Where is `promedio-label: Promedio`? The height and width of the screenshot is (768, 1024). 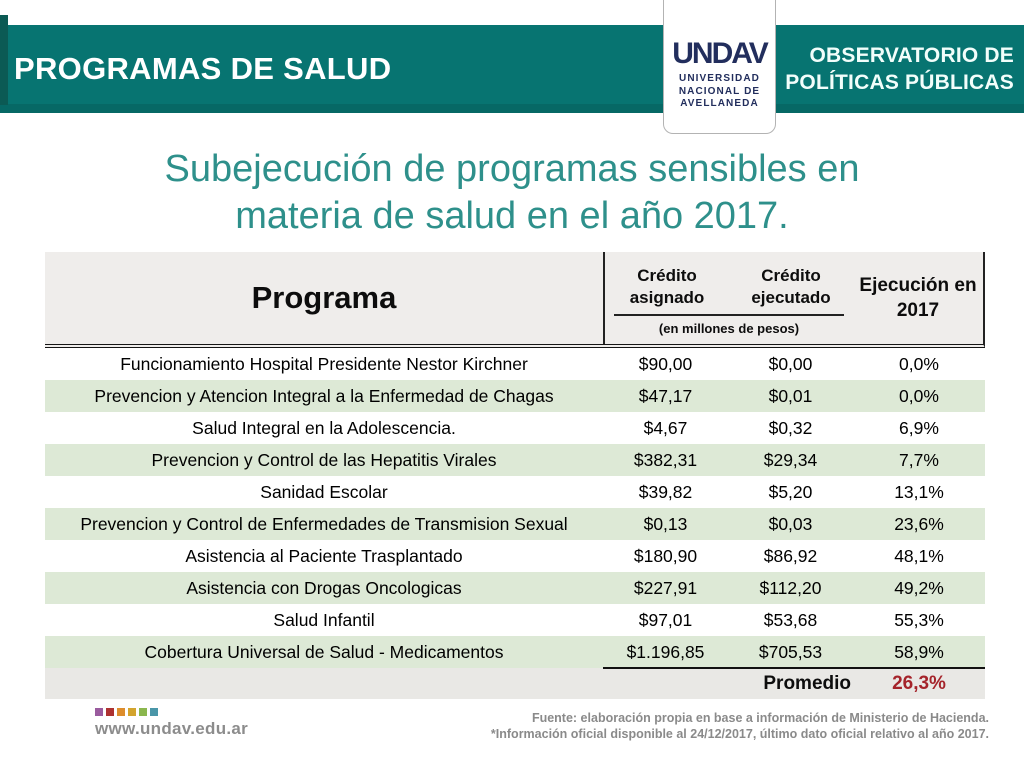 promedio-label: Promedio is located at coordinates (807, 683).